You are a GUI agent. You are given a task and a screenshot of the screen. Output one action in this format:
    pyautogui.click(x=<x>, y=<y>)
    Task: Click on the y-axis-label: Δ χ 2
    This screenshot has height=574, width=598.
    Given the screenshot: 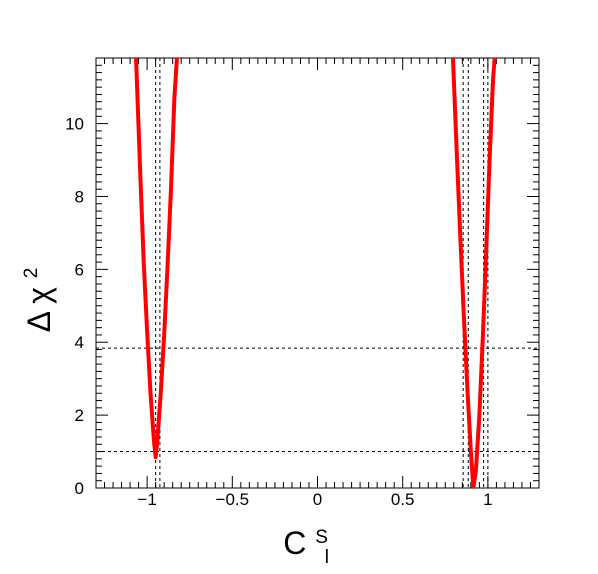 What is the action you would take?
    pyautogui.click(x=39, y=300)
    